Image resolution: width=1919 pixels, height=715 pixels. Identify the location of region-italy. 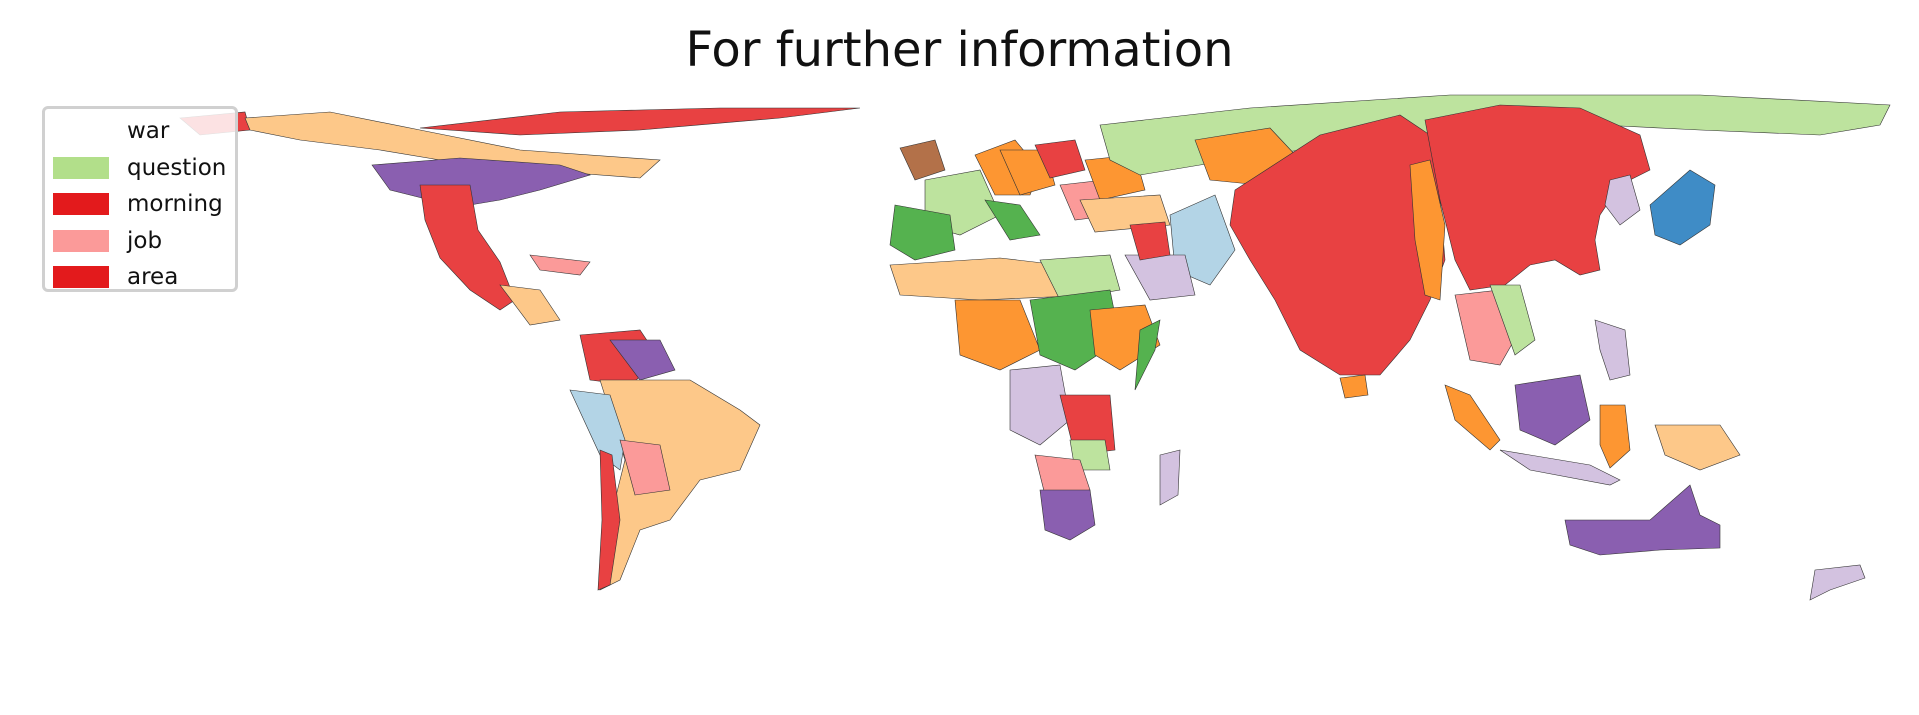
(1012, 220).